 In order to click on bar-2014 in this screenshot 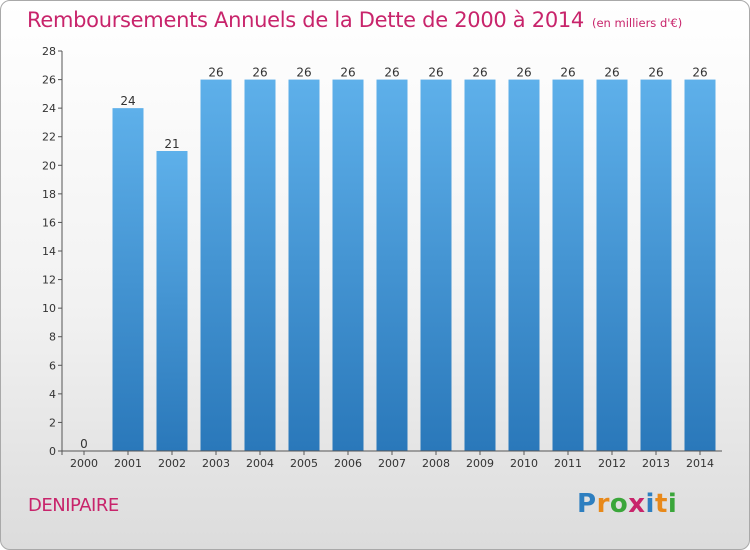, I will do `click(700, 265)`.